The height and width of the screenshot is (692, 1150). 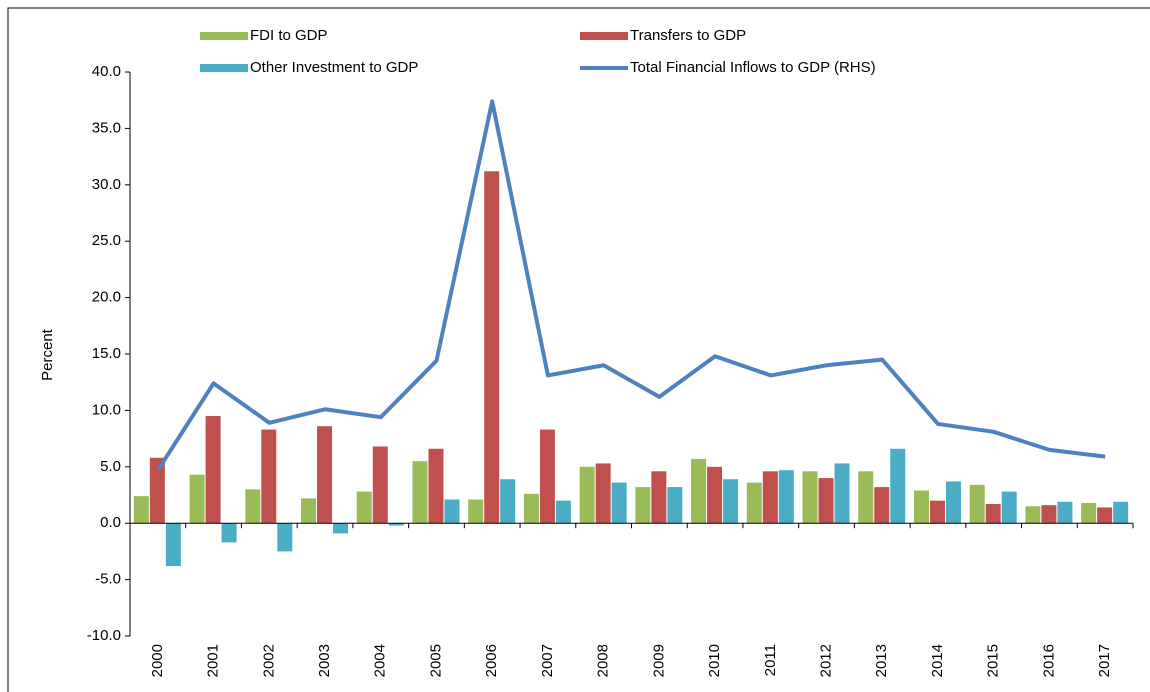 What do you see at coordinates (1104, 660) in the screenshot?
I see `x-tick-label: 2017` at bounding box center [1104, 660].